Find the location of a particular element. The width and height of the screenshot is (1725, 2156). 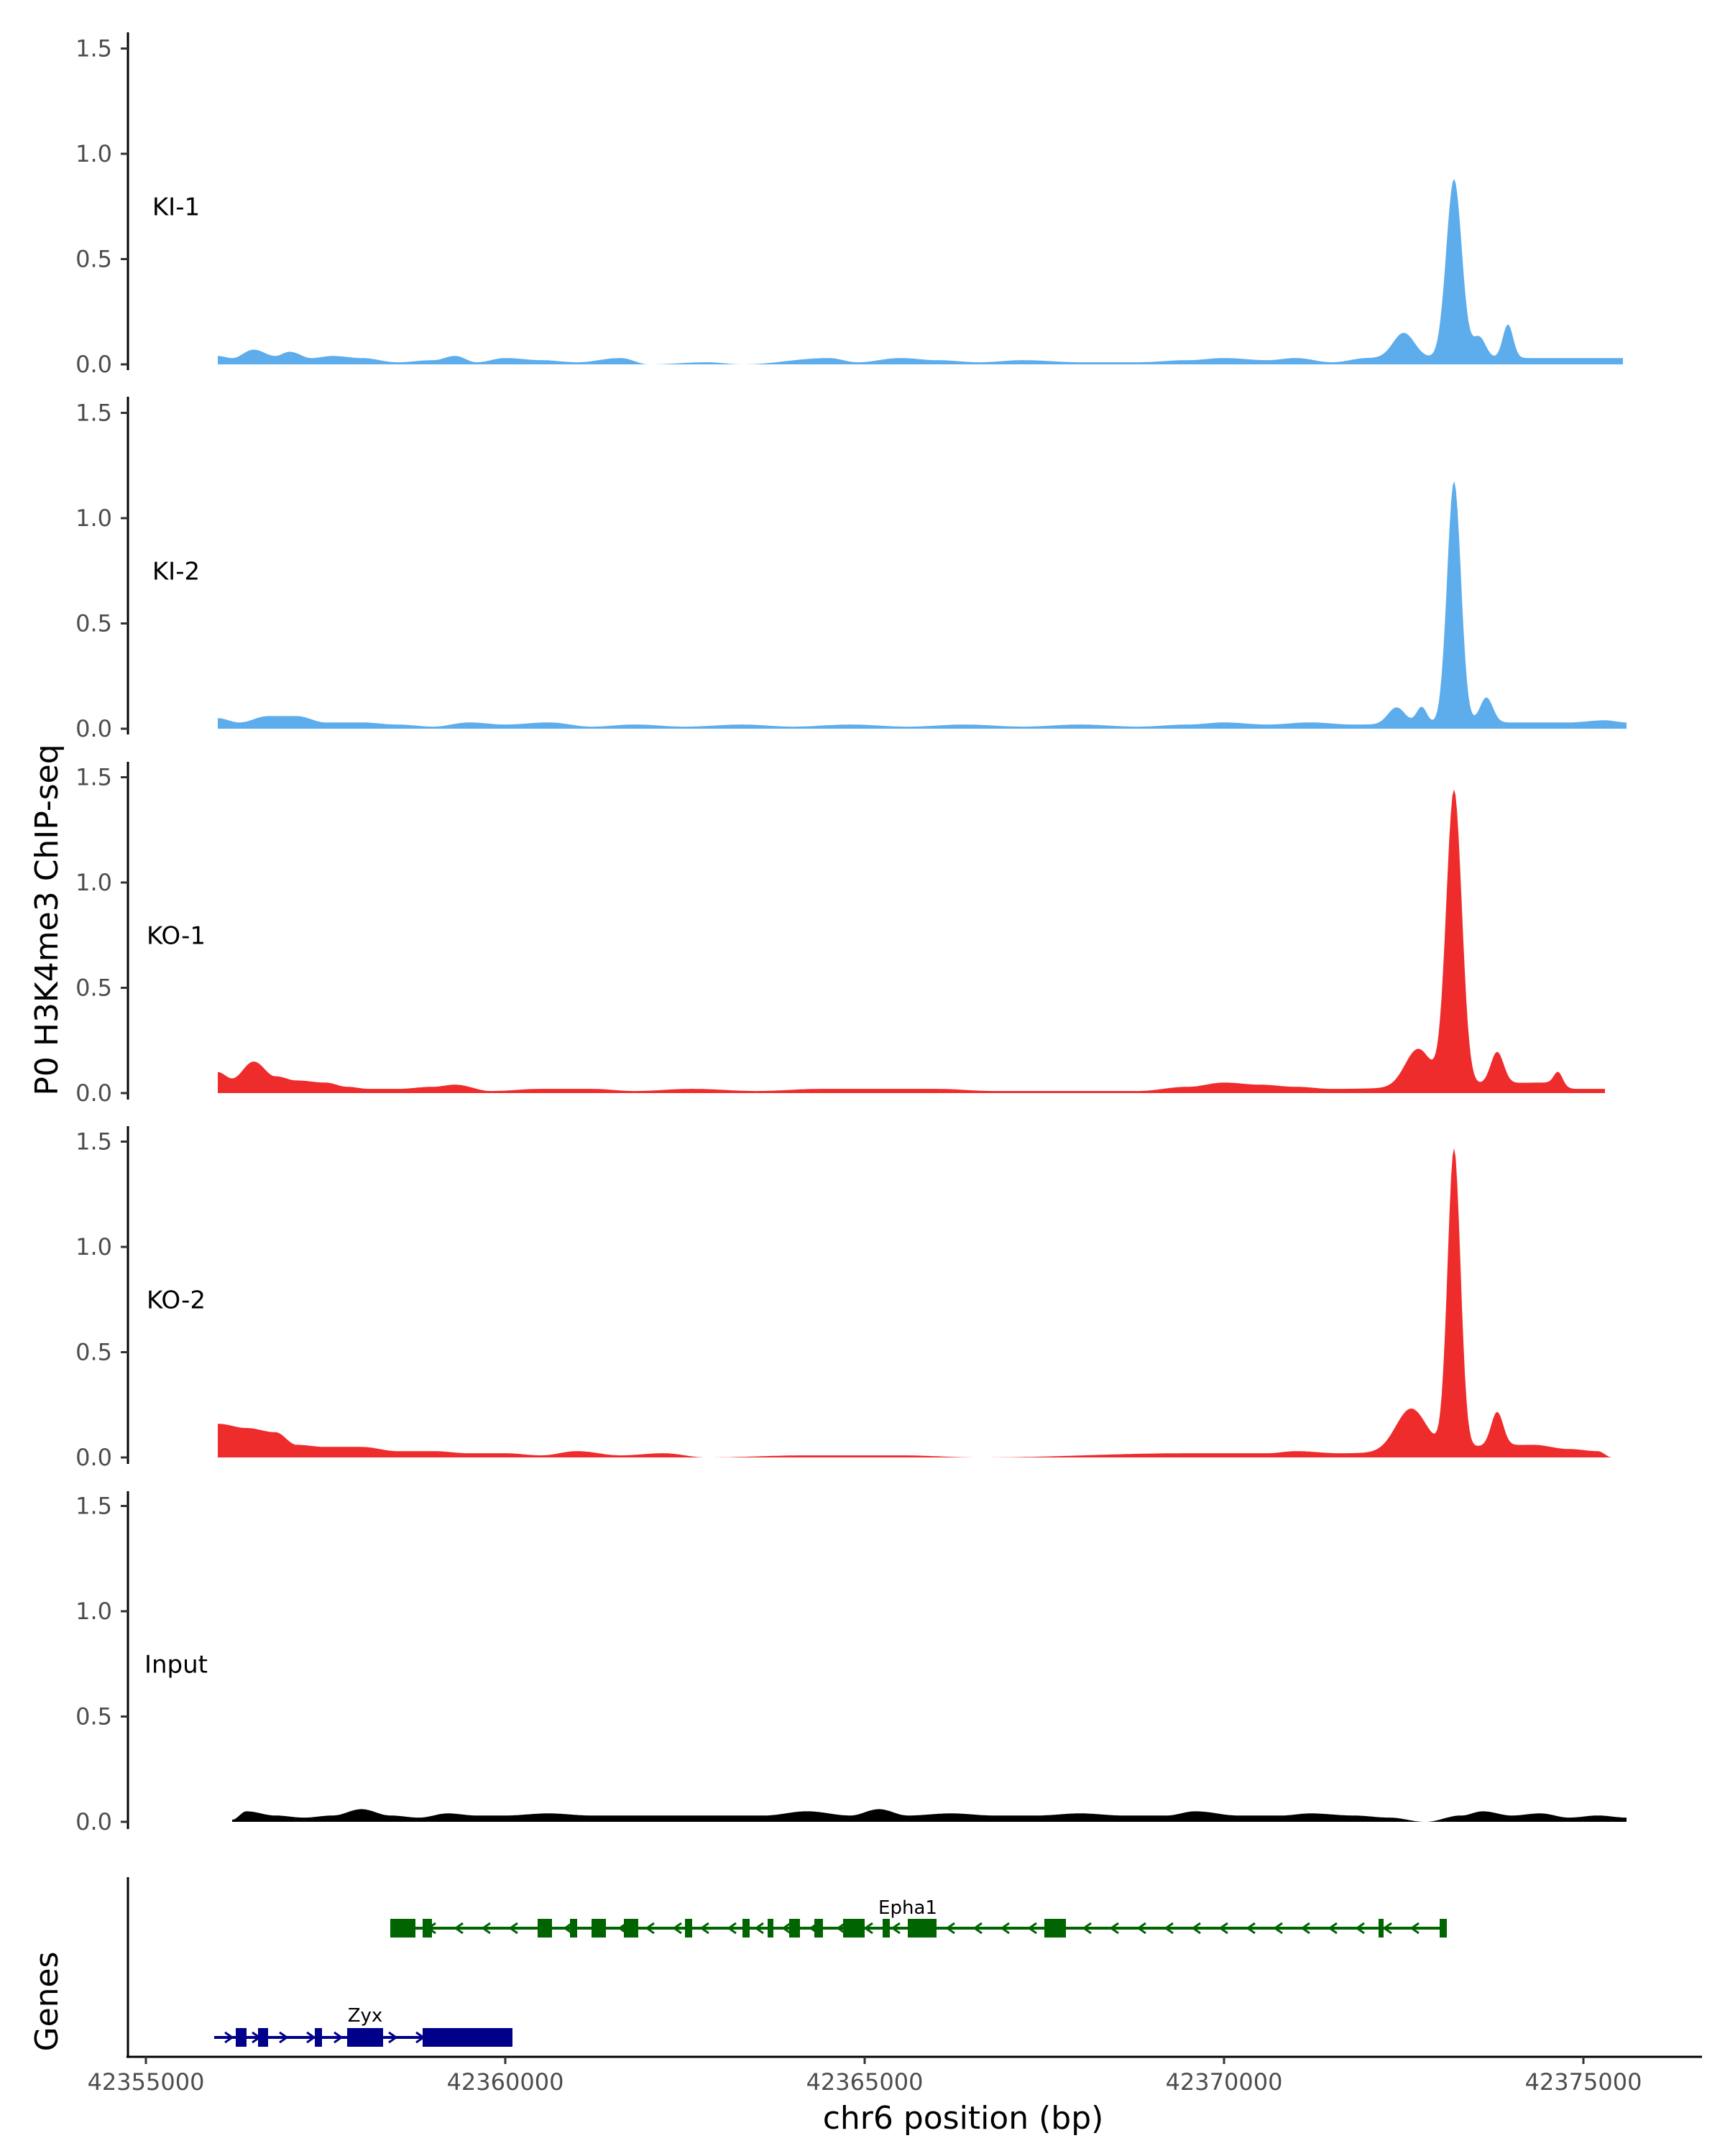

track-ko-1: 0.0 0.5 1.0 1.5 KO-1 is located at coordinates (840, 934).